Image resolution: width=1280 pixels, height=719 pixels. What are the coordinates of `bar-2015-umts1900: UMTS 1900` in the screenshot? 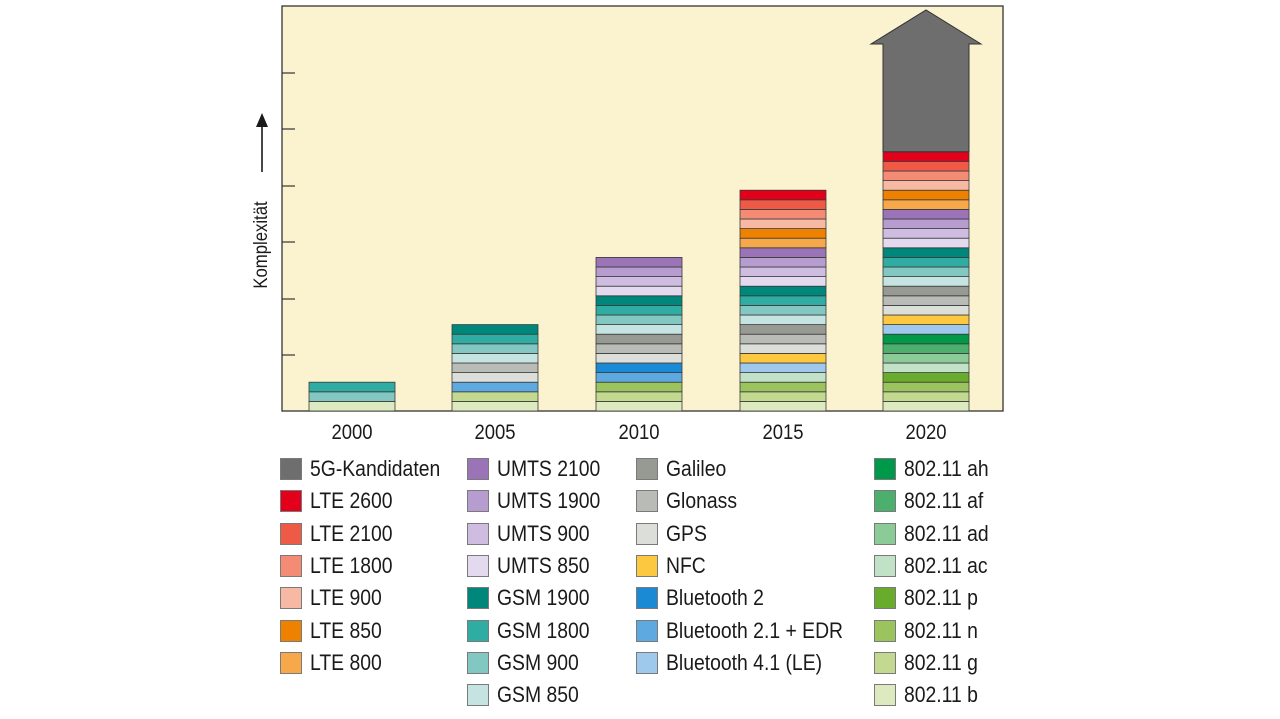 It's located at (783, 262).